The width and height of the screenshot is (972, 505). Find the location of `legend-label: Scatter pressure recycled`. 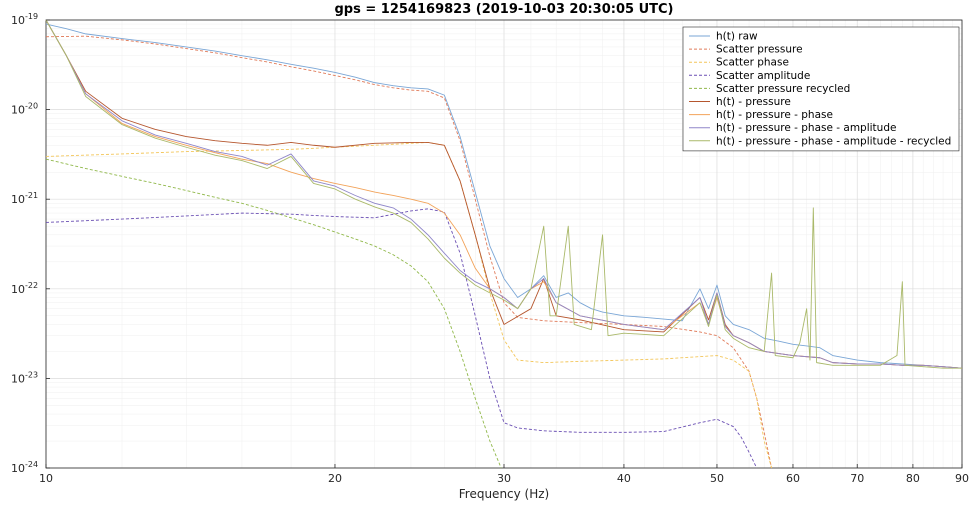

legend-label: Scatter pressure recycled is located at coordinates (783, 89).